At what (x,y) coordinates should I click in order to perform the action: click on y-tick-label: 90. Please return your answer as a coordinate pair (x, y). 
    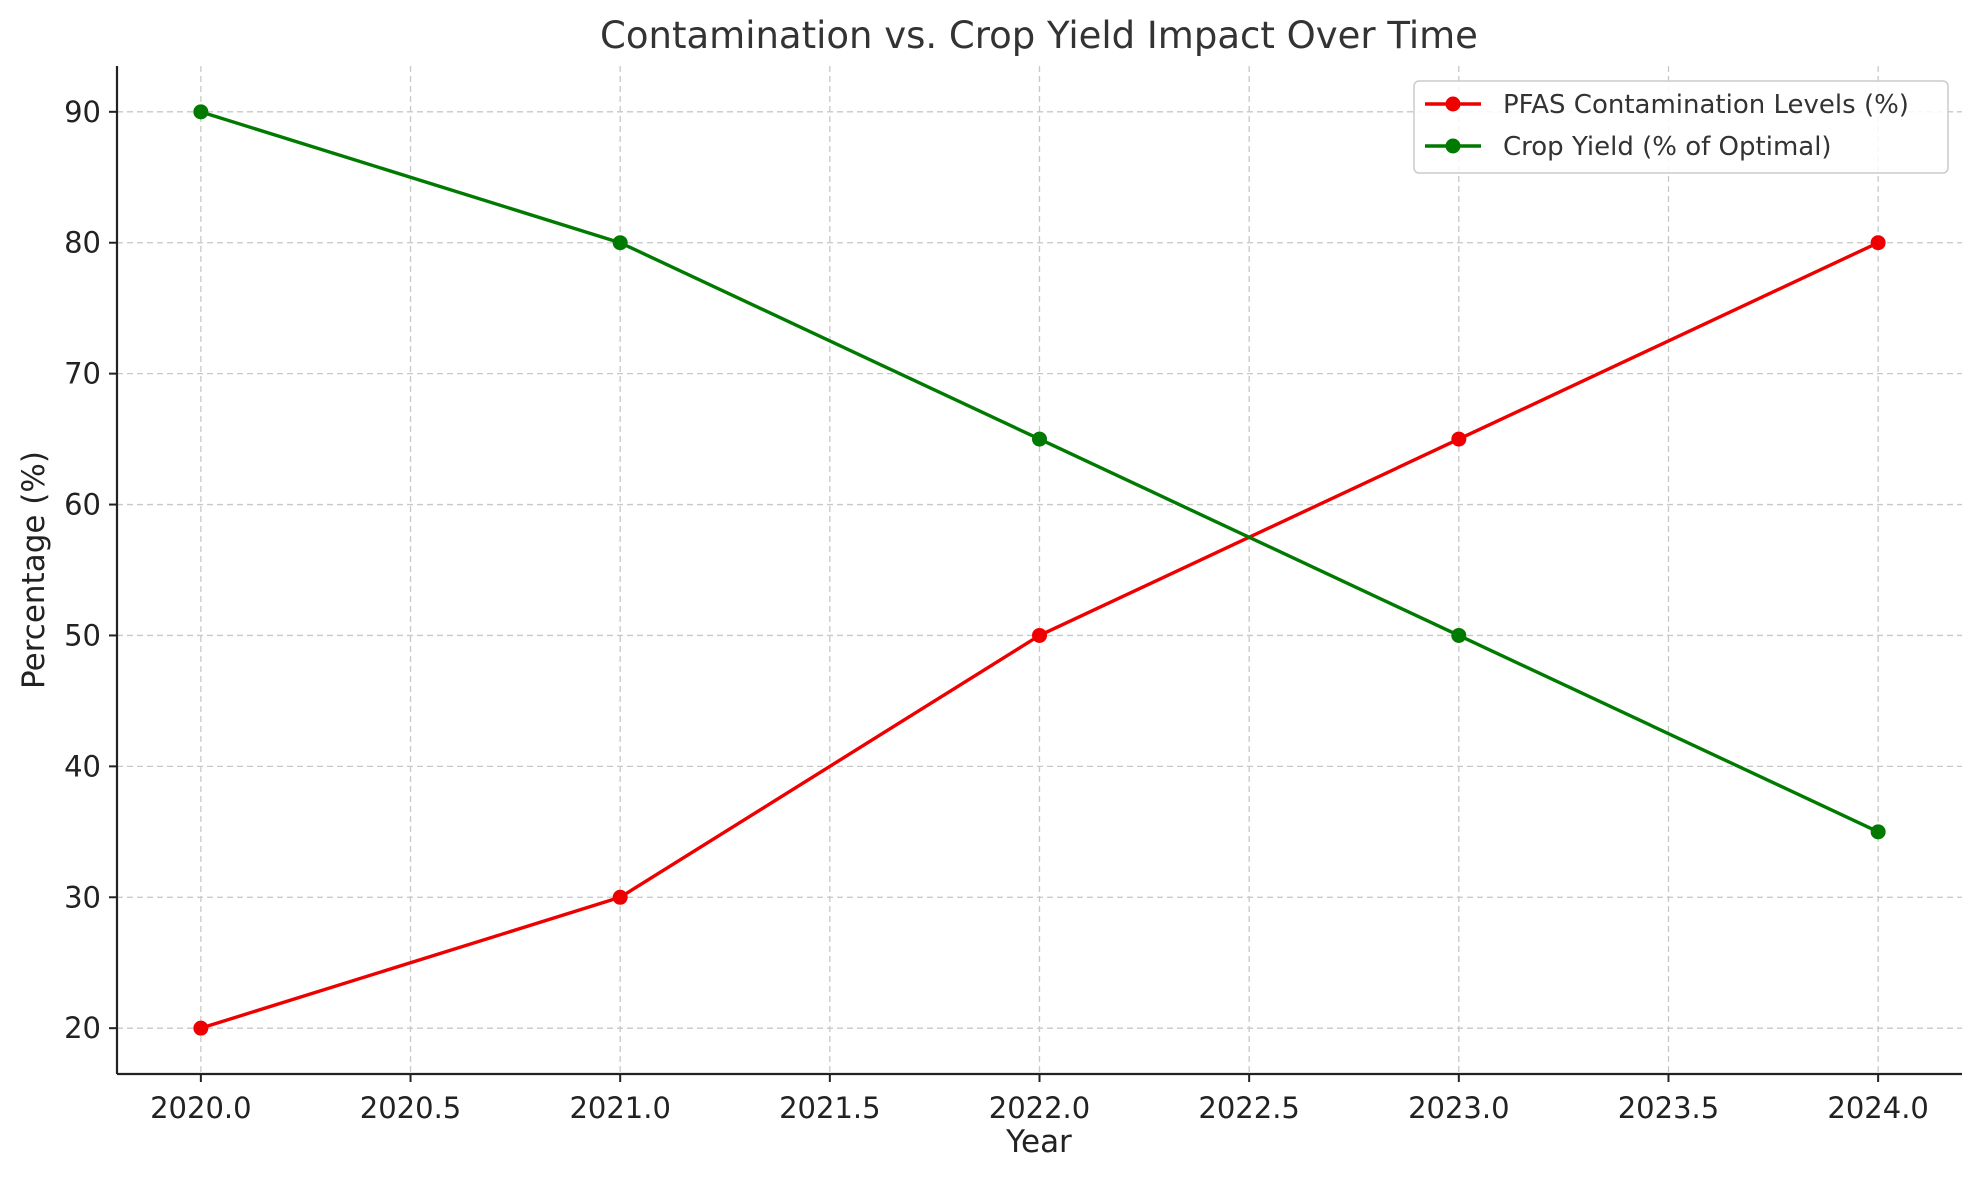
    Looking at the image, I should click on (82, 112).